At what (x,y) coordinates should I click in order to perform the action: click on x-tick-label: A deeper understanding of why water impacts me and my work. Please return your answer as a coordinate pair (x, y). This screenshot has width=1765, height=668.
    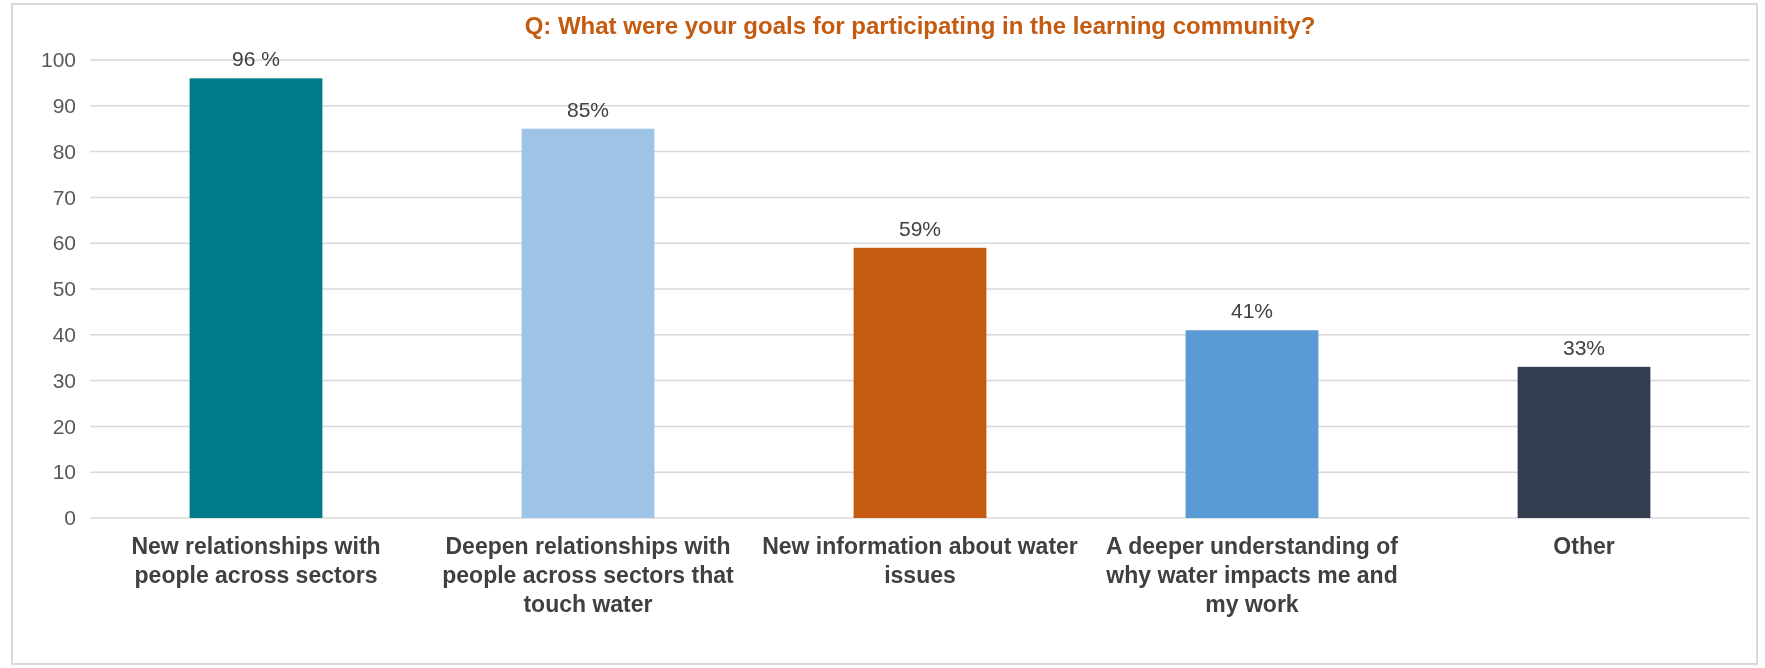
    Looking at the image, I should click on (1252, 575).